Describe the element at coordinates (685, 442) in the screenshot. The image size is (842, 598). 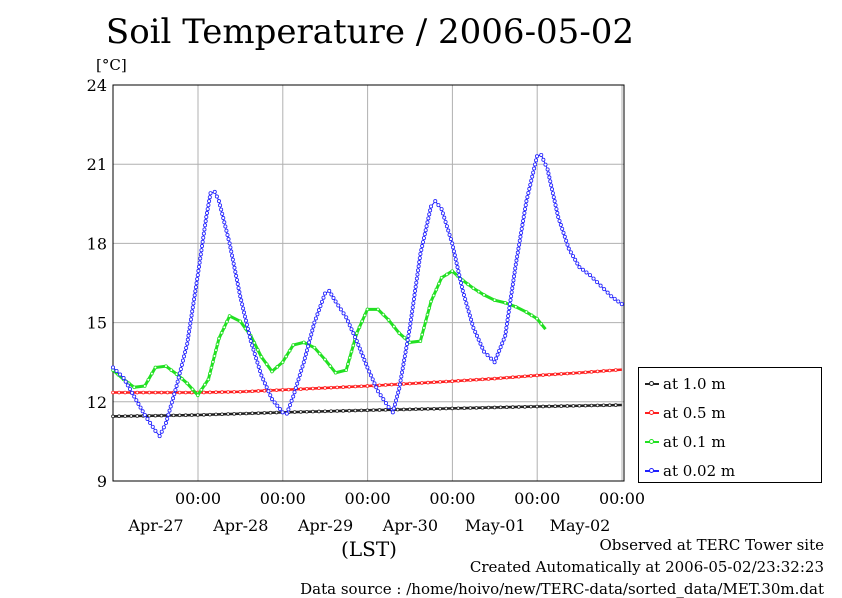
I see `legend-entry: at 0.1 m` at that location.